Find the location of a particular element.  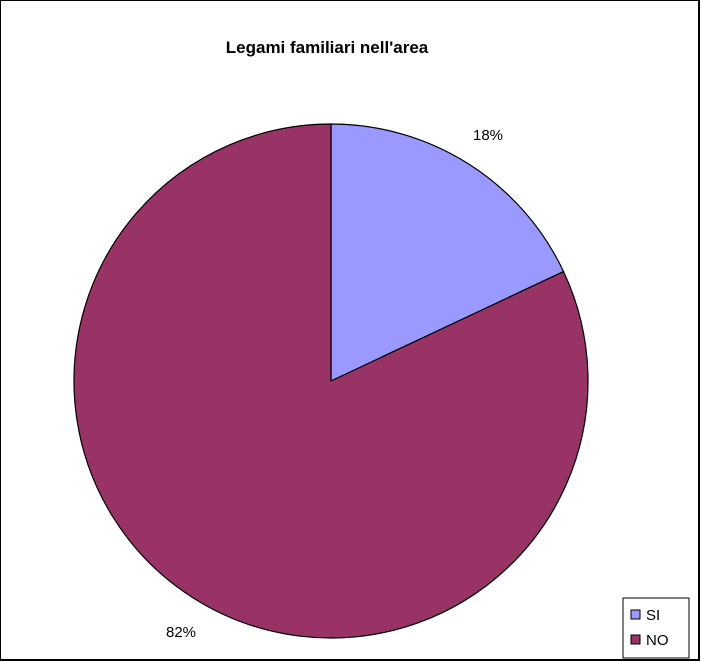

legend-swatch-no is located at coordinates (635, 639).